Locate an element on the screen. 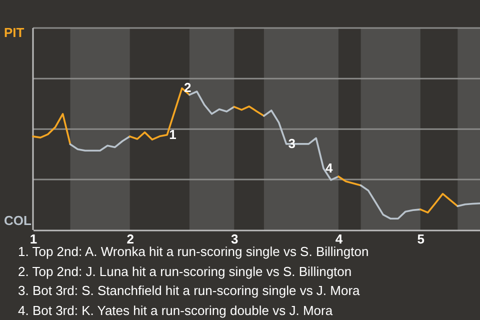 This screenshot has width=480, height=320. text: 1. Top 2nd: A. Wronka hit a run-scoring single vs S. Billington is located at coordinates (193, 252).